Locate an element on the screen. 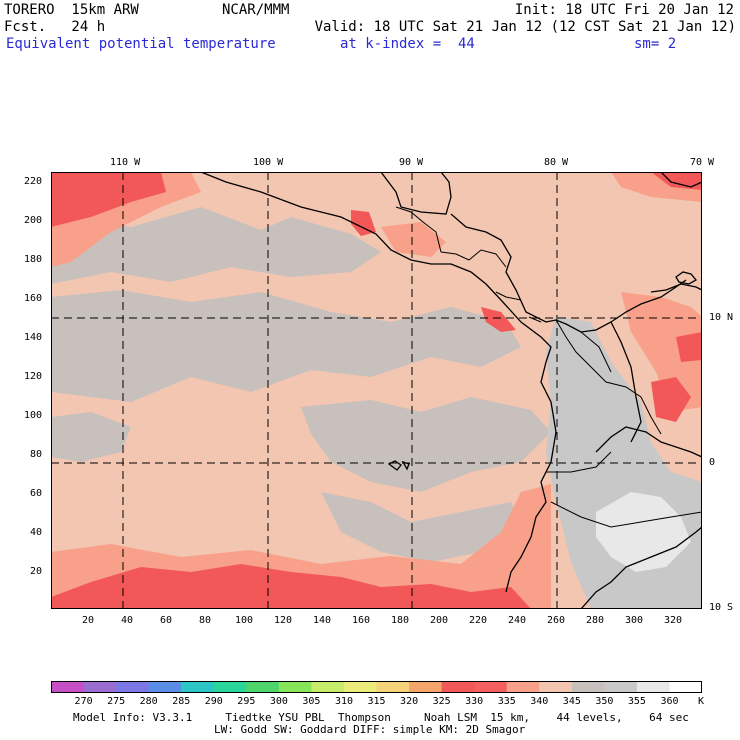 This screenshot has height=740, width=740. lat-label-10s: 10 S is located at coordinates (721, 607).